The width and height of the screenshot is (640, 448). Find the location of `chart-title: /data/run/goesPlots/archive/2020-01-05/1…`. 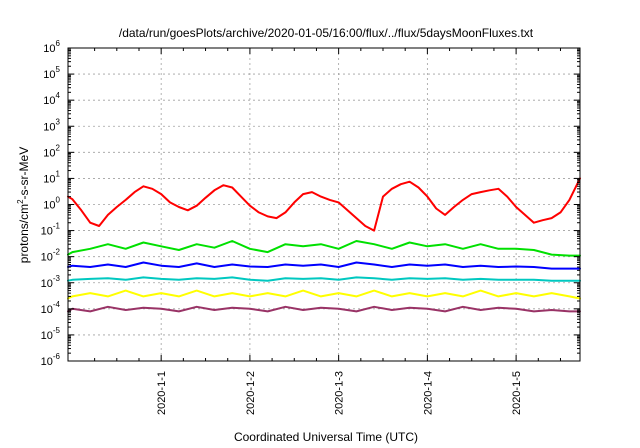

chart-title: /data/run/goesPlots/archive/2020-01-05/1… is located at coordinates (326, 33).